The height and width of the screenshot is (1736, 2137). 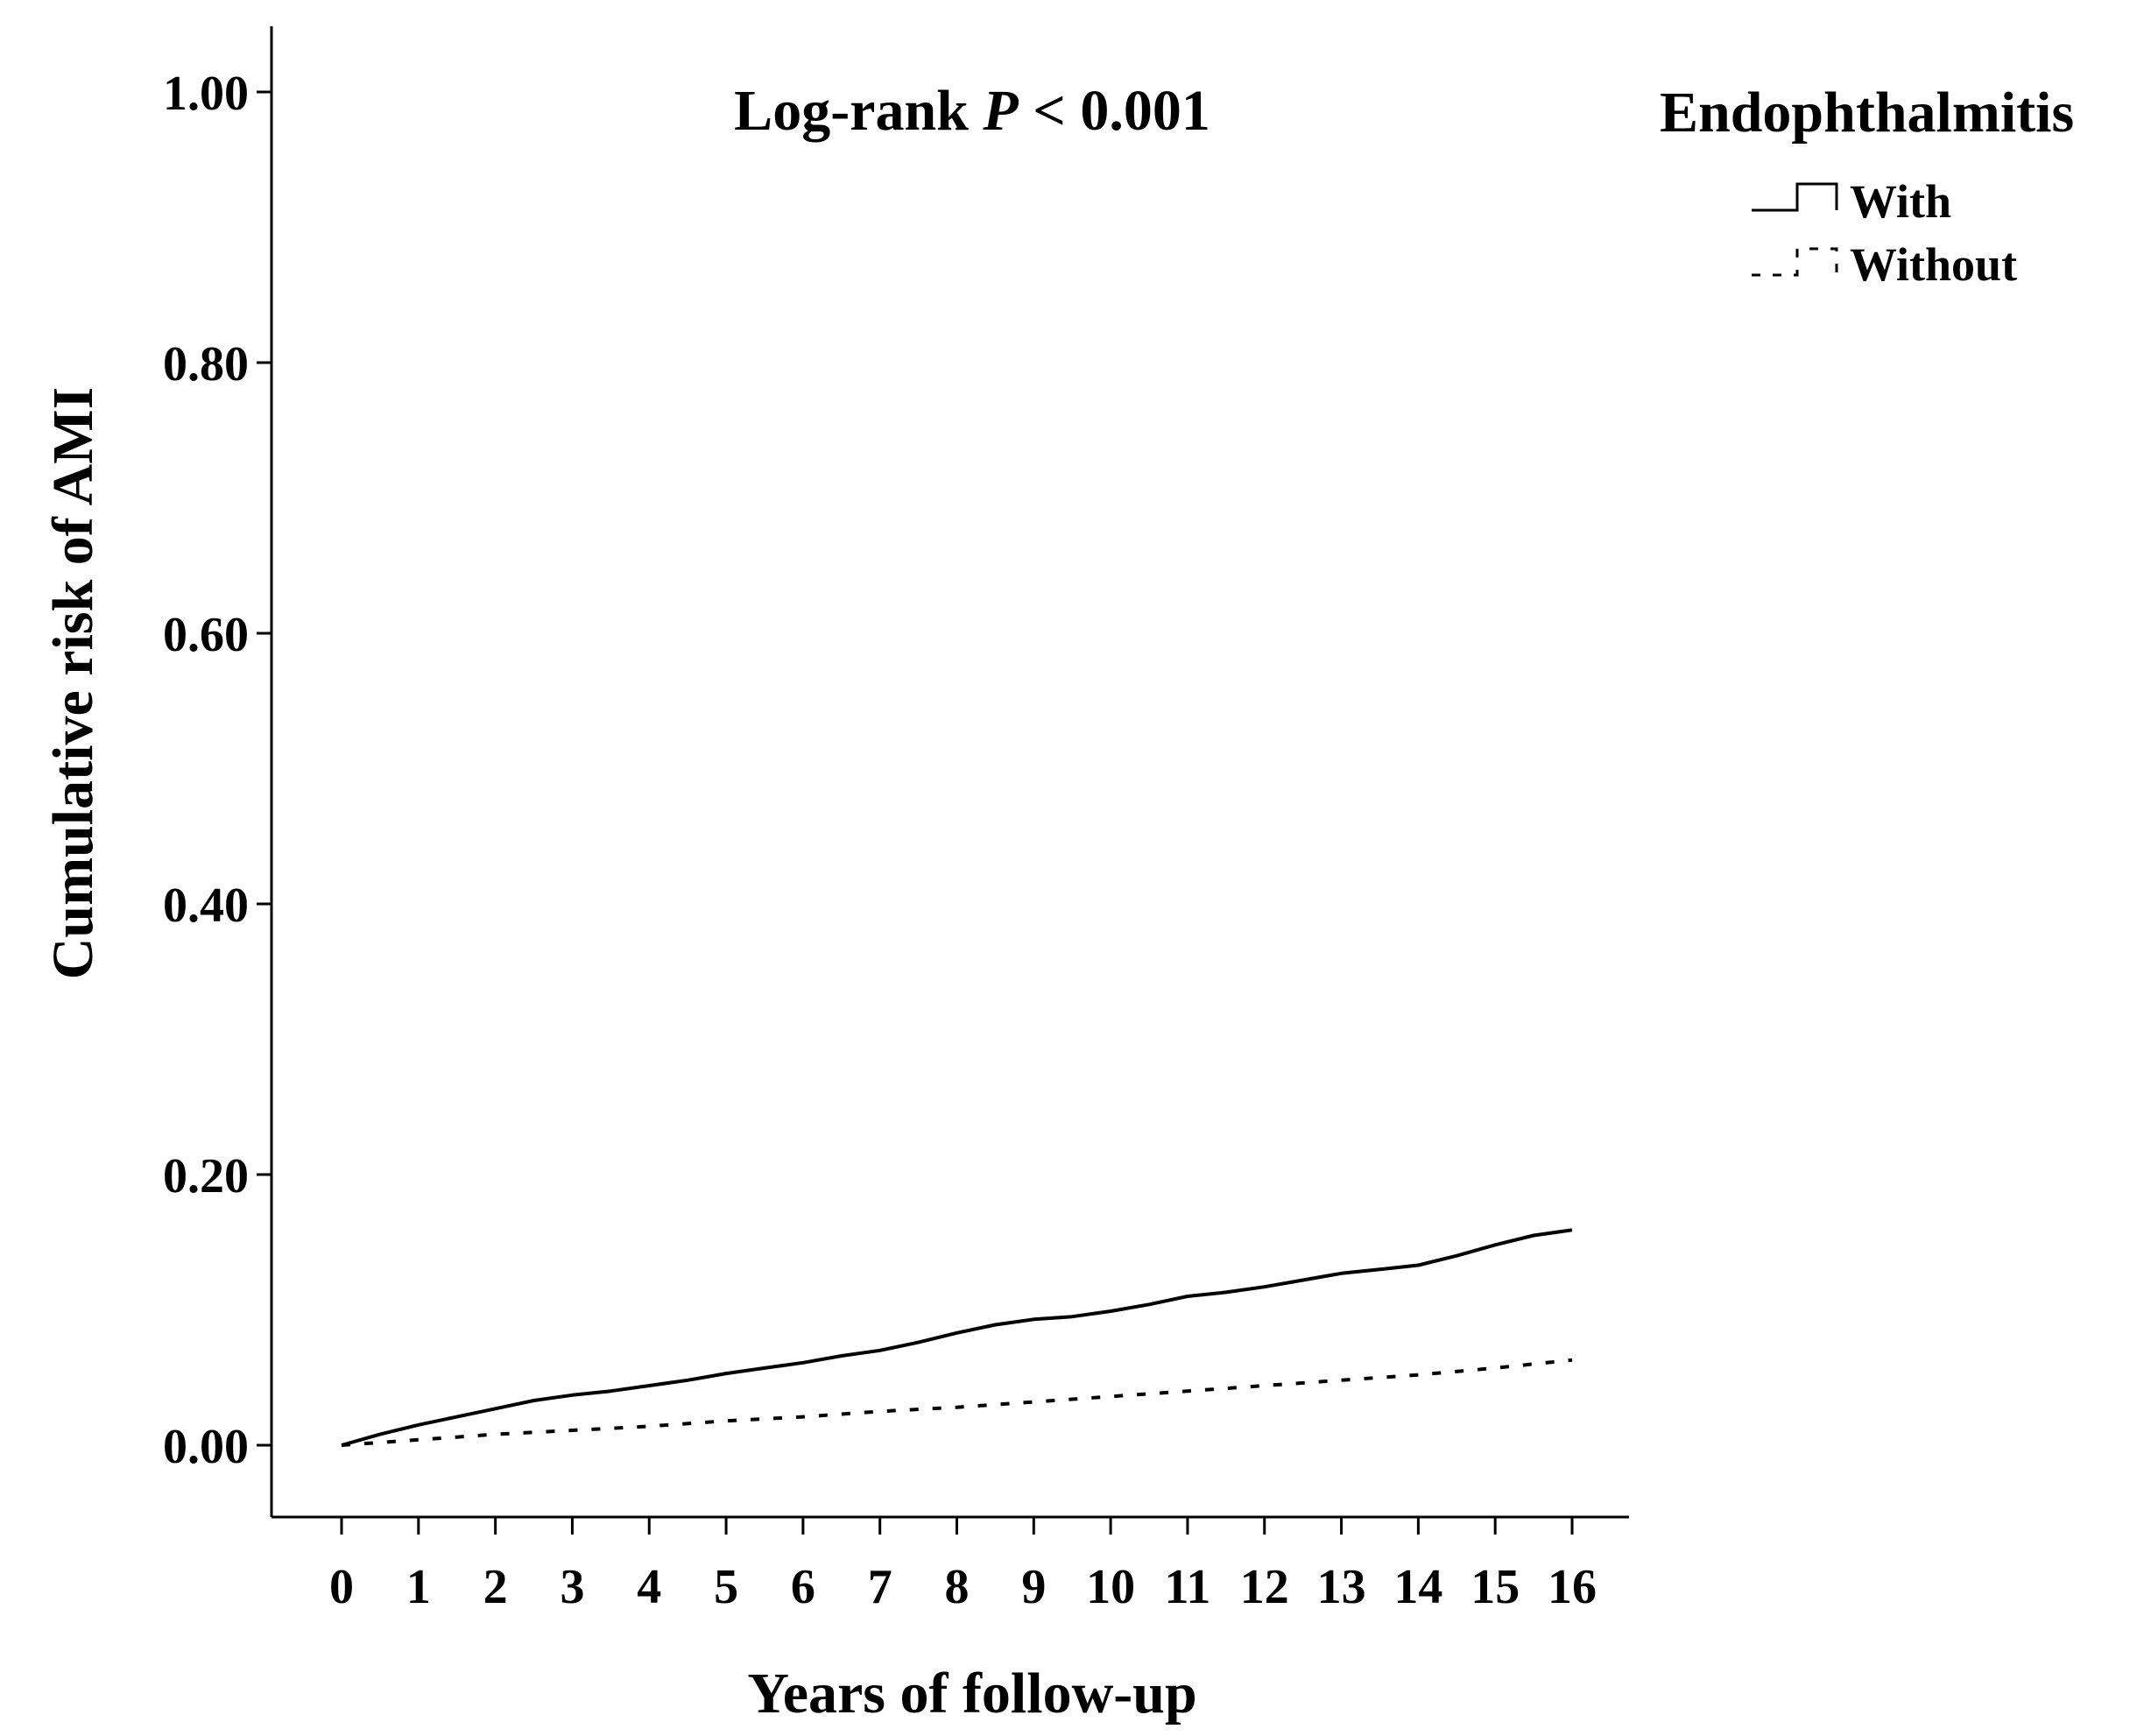 I want to click on series-layer, so click(x=957, y=1337).